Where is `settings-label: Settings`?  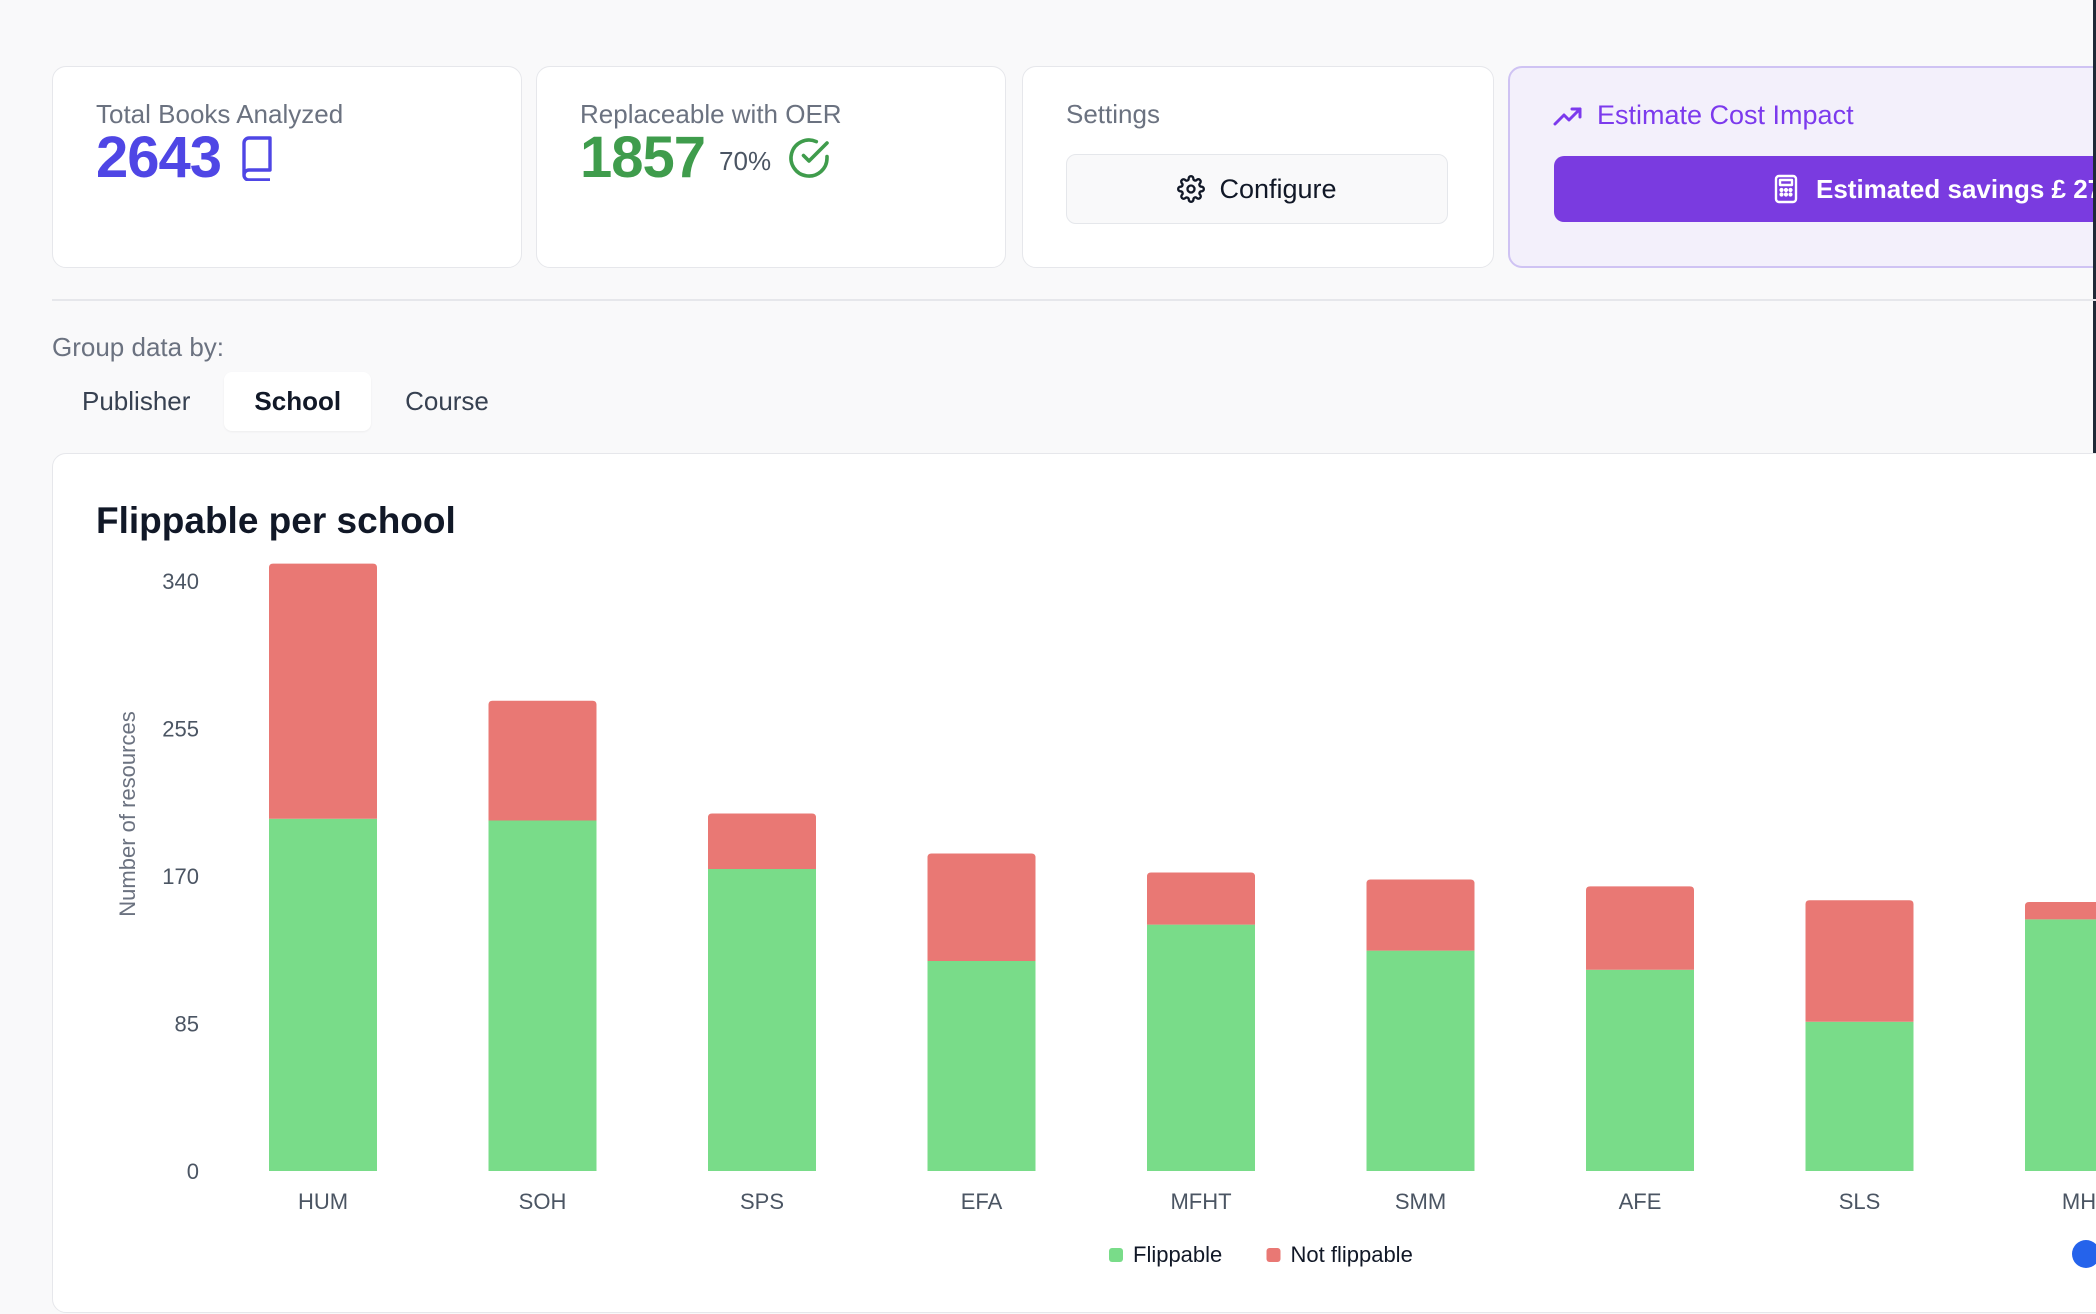 settings-label: Settings is located at coordinates (1113, 114).